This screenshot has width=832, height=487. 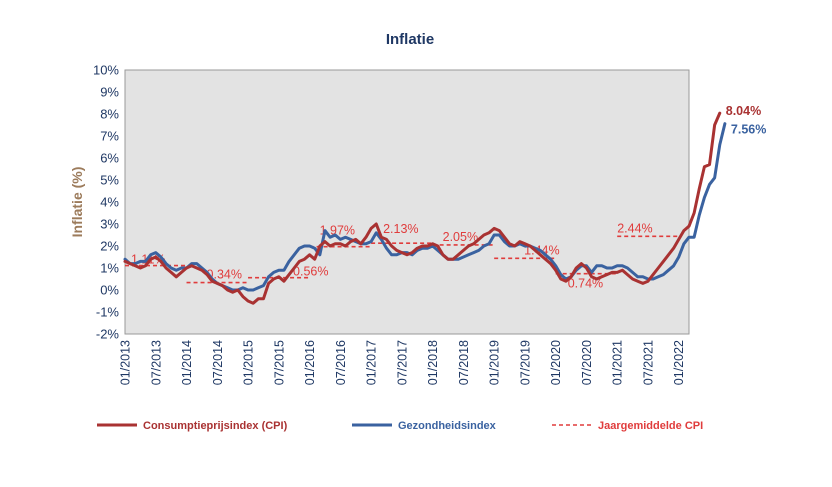 I want to click on x-tick-label: 01/2017, so click(x=372, y=362).